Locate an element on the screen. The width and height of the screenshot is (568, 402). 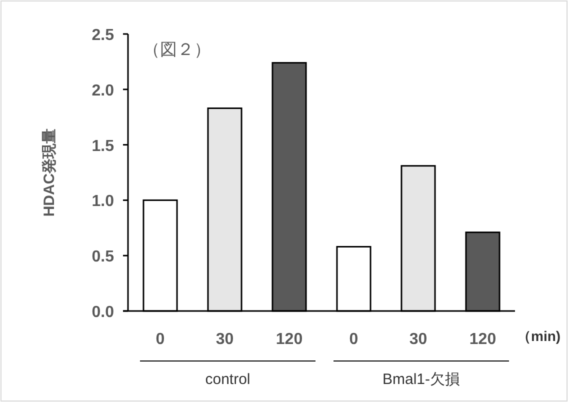
y-axis-title: HDAC発現量 is located at coordinates (49, 172).